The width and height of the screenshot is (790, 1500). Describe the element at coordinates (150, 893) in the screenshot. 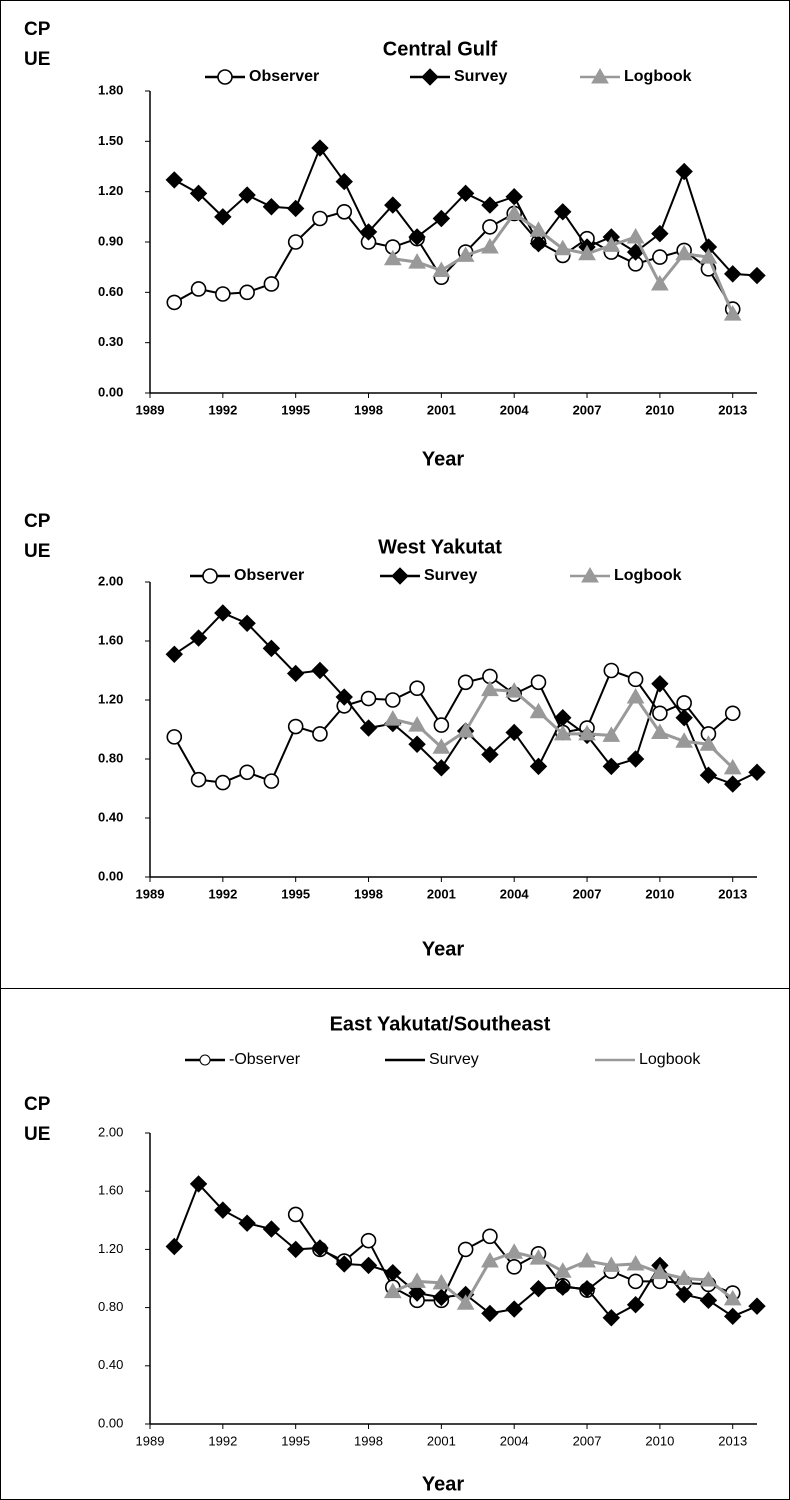

I see `x-tick-label: 1989` at that location.